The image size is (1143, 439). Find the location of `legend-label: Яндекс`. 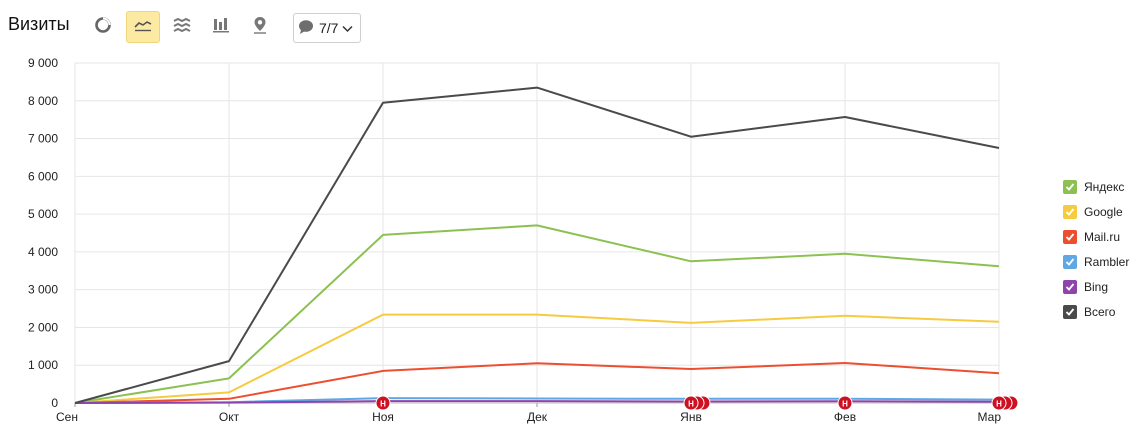

legend-label: Яндекс is located at coordinates (1104, 186).